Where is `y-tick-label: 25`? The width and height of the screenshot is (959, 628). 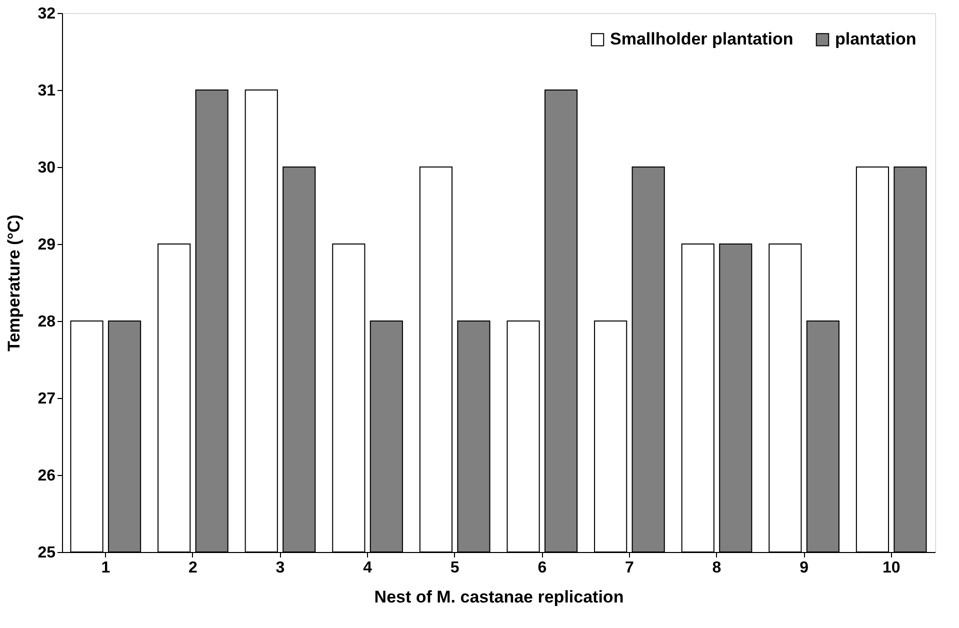
y-tick-label: 25 is located at coordinates (47, 553).